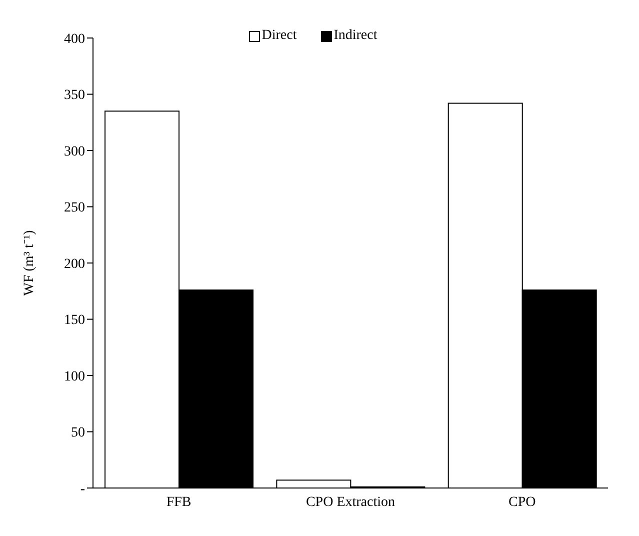 This screenshot has height=536, width=639. Describe the element at coordinates (74, 264) in the screenshot. I see `y-tick-label: 200` at that location.